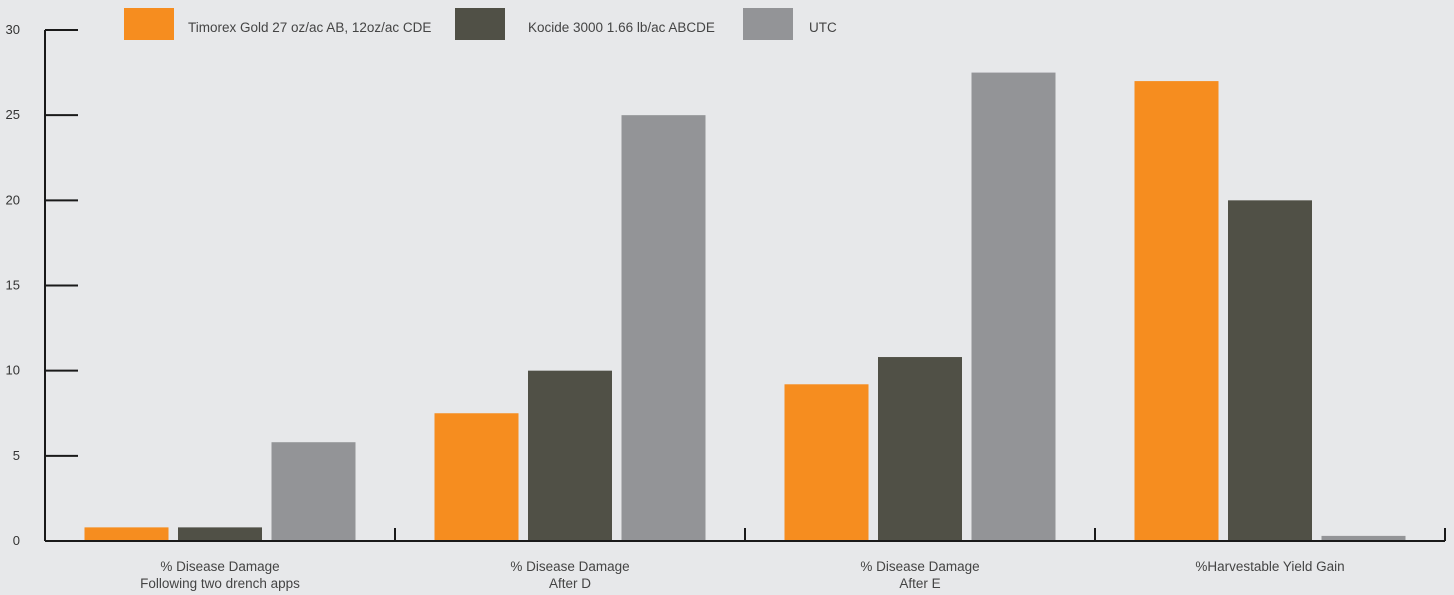 This screenshot has height=595, width=1454. Describe the element at coordinates (309, 27) in the screenshot. I see `legend-label-1: Timorex Gold 27 oz/ac AB, 12oz/ac CDE` at that location.